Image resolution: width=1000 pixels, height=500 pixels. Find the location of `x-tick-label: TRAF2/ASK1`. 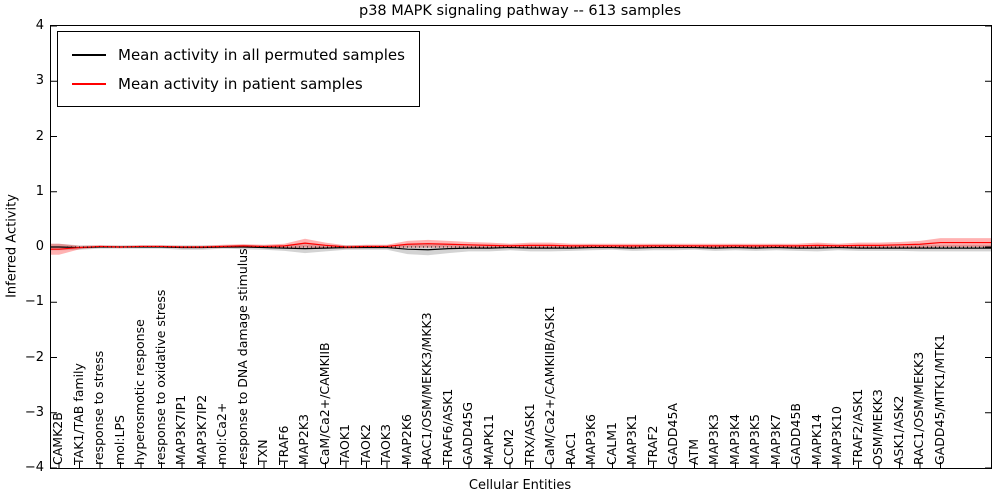

x-tick-label: TRAF2/ASK1 is located at coordinates (857, 426).